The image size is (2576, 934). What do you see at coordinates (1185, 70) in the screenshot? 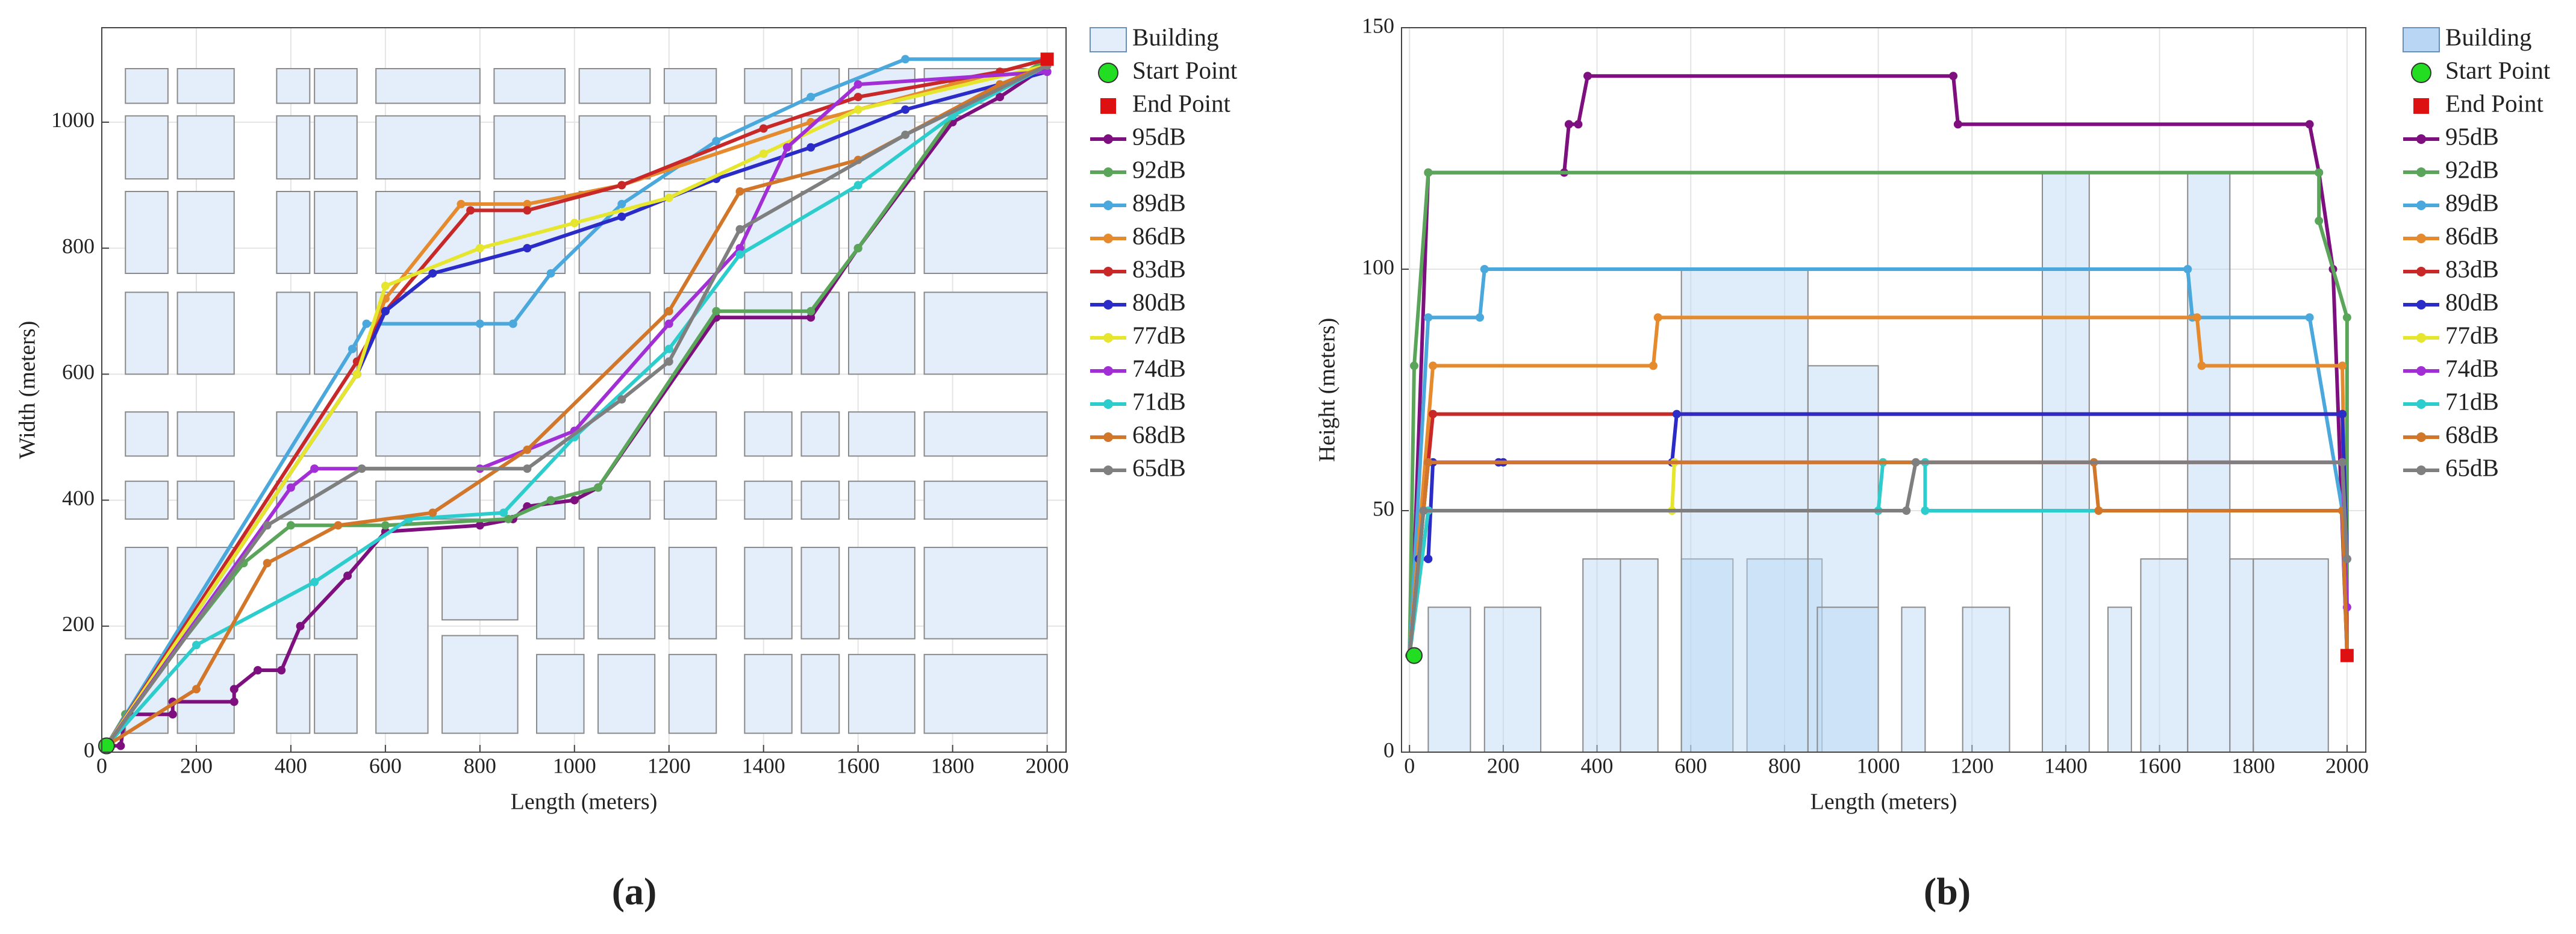
I see `legend-label: Start Point` at bounding box center [1185, 70].